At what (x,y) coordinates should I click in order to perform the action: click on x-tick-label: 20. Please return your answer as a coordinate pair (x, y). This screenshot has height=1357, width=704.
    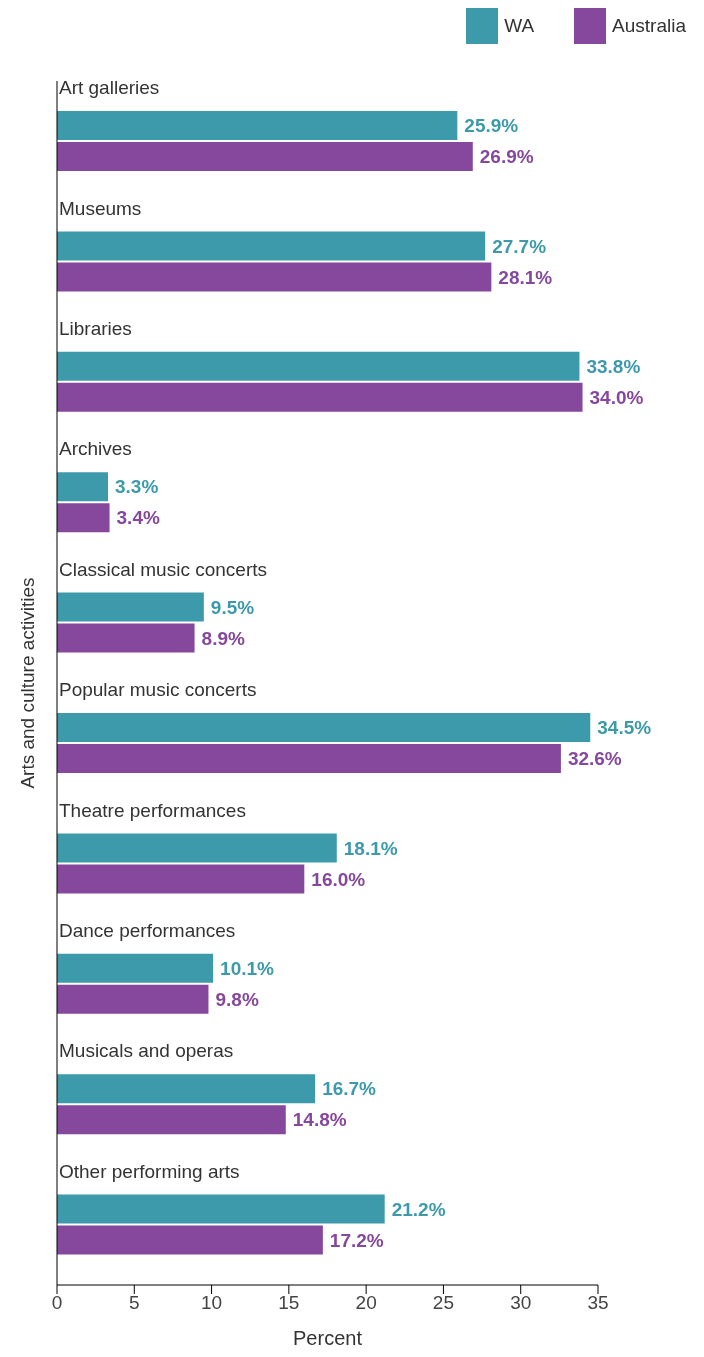
    Looking at the image, I should click on (366, 1303).